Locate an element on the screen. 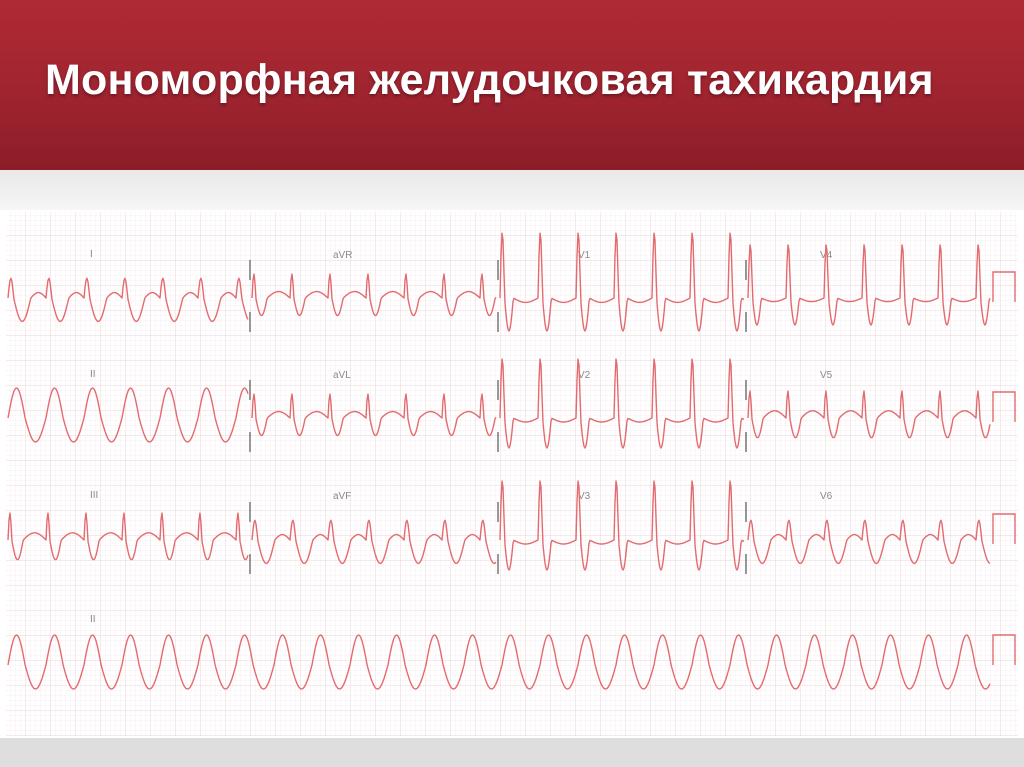 This screenshot has width=1024, height=767. calibration-pulse-row2 is located at coordinates (1004, 406).